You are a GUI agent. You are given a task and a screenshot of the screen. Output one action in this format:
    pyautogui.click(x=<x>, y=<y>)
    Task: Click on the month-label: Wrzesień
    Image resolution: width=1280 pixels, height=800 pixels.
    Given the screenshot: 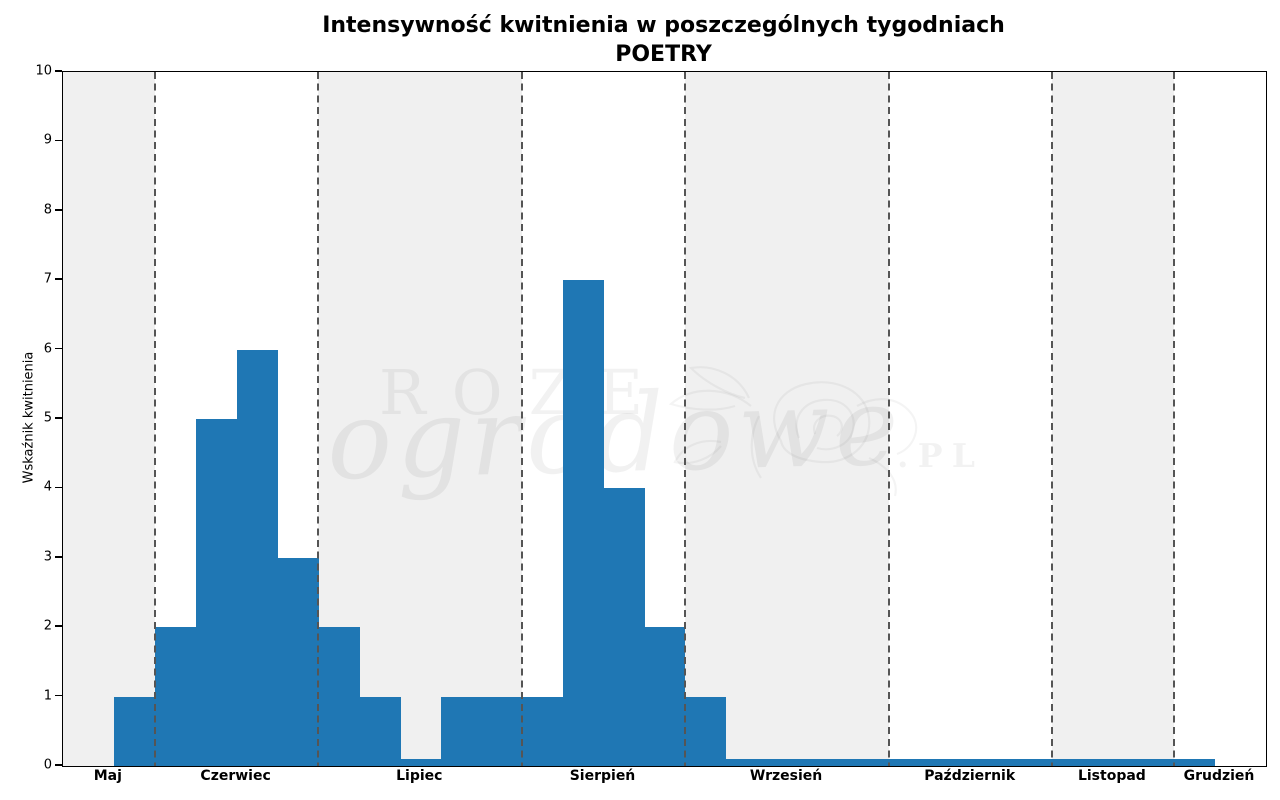 What is the action you would take?
    pyautogui.click(x=786, y=776)
    